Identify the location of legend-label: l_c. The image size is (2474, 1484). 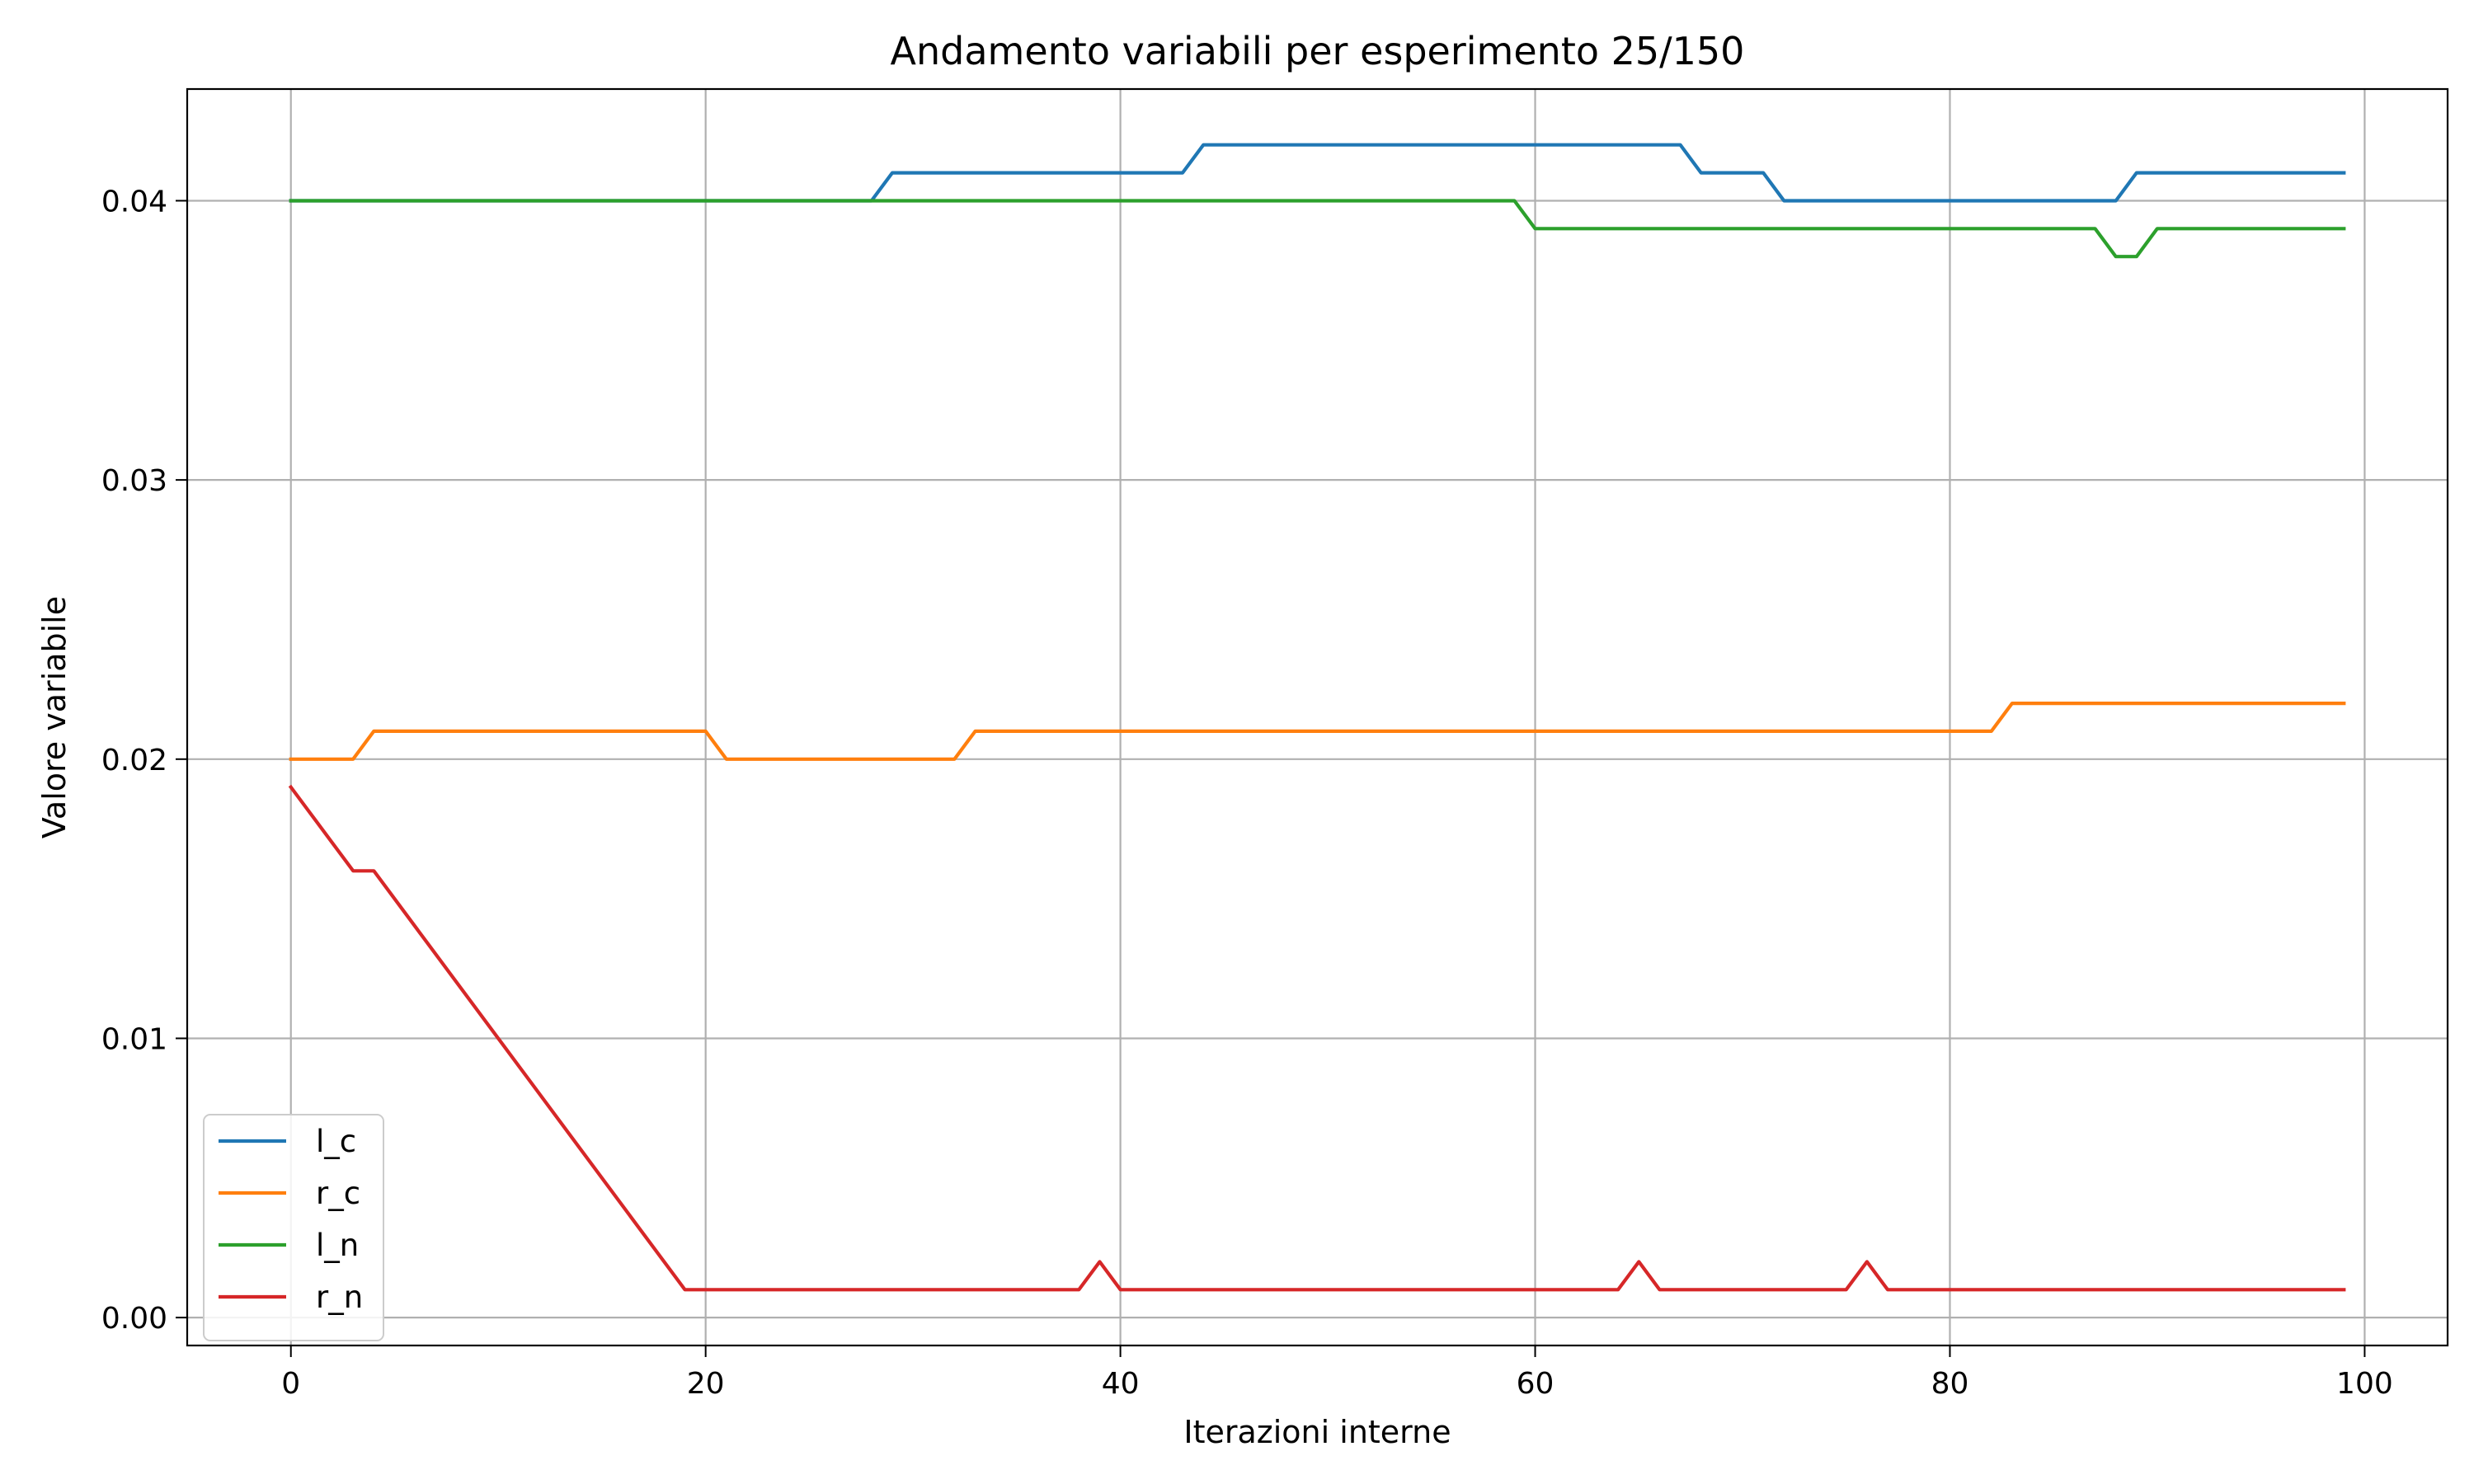
(336, 1141).